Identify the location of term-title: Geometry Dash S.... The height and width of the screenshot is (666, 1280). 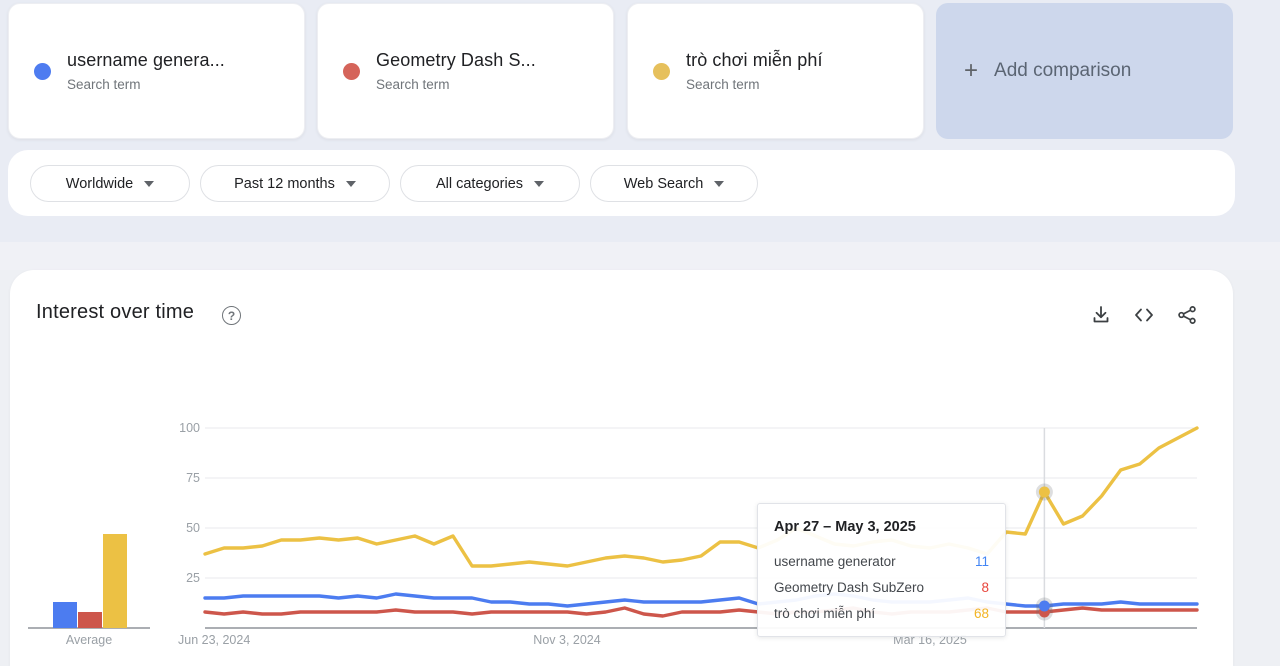
(456, 60).